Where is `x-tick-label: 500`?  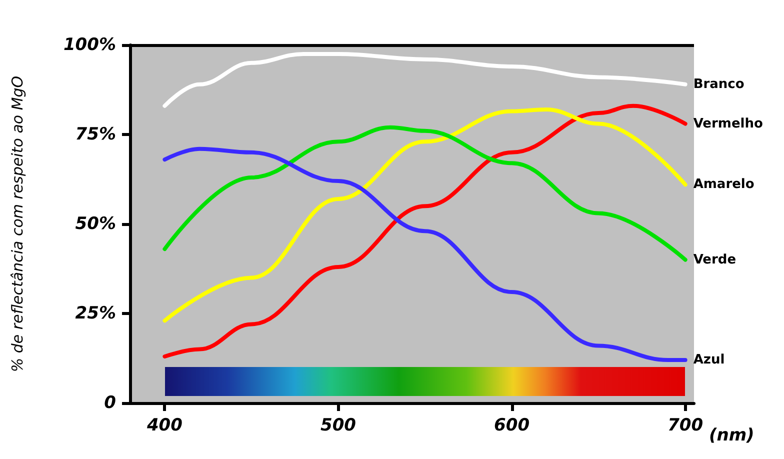
x-tick-label: 500 is located at coordinates (338, 426).